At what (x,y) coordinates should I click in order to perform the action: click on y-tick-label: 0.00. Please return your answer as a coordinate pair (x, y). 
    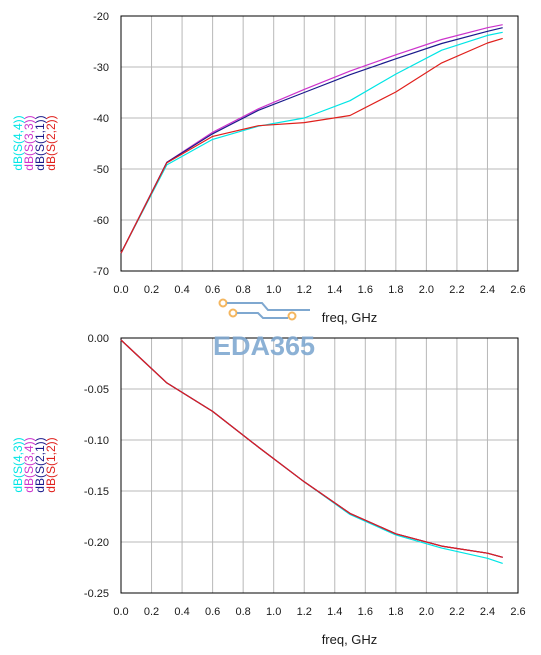
    Looking at the image, I should click on (98, 339).